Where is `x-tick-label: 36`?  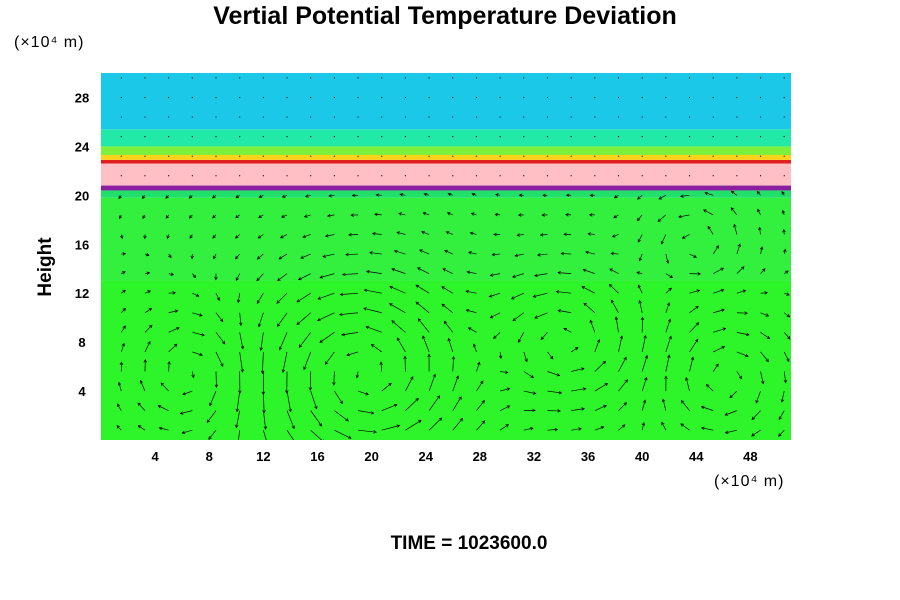 x-tick-label: 36 is located at coordinates (588, 456).